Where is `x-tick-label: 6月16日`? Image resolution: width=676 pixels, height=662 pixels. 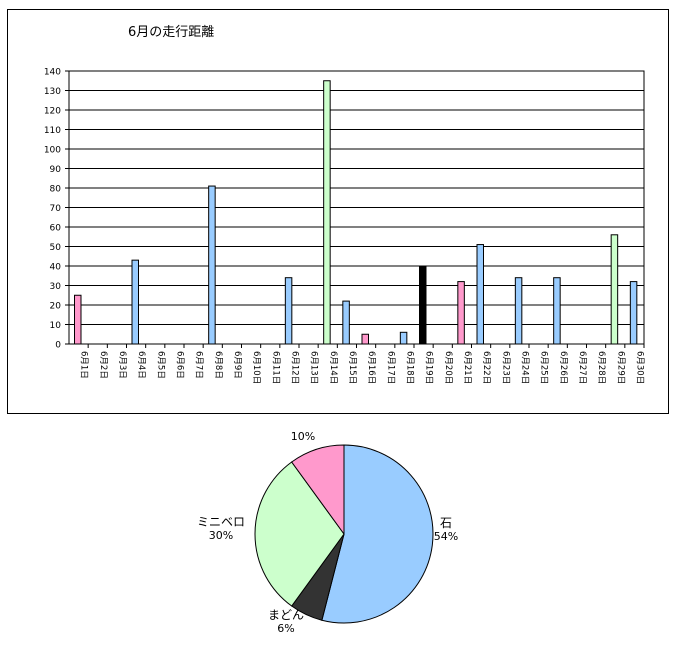
x-tick-label: 6月16日 is located at coordinates (371, 367).